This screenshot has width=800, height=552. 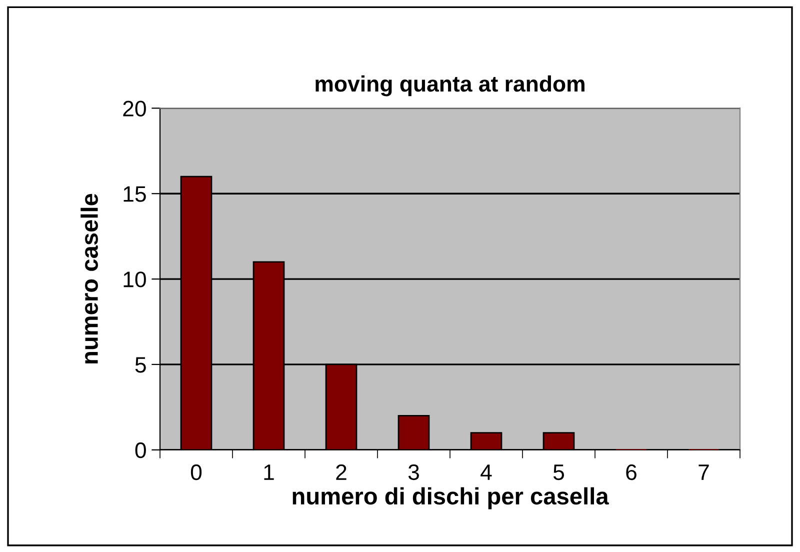 What do you see at coordinates (558, 472) in the screenshot?
I see `x-tick-label: 5` at bounding box center [558, 472].